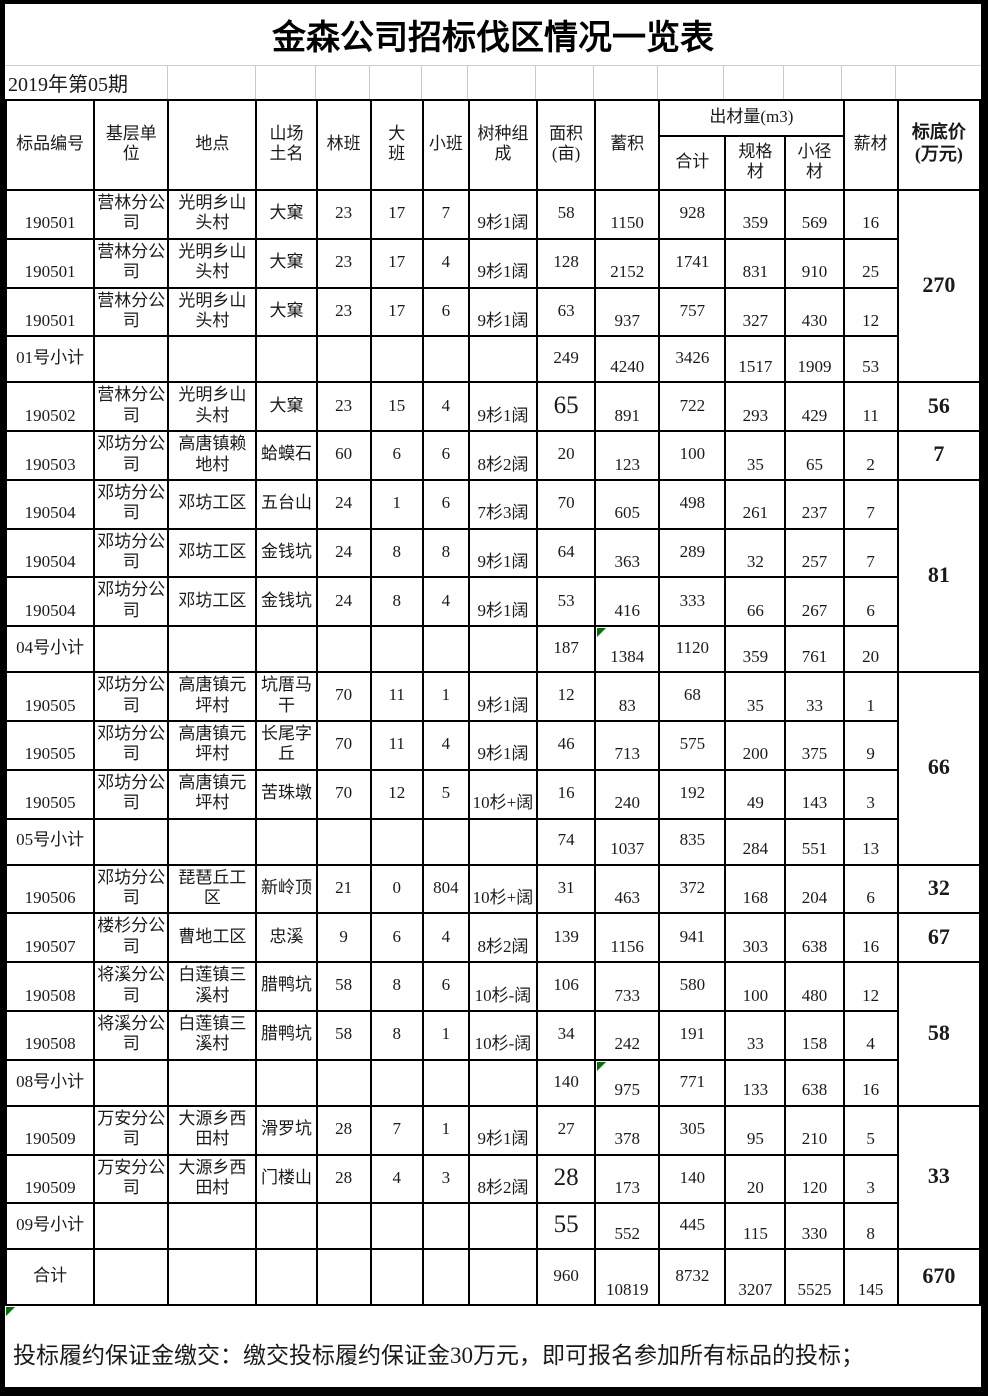 This screenshot has width=988, height=1396. I want to click on table-cell: 长尾字丘, so click(286, 745).